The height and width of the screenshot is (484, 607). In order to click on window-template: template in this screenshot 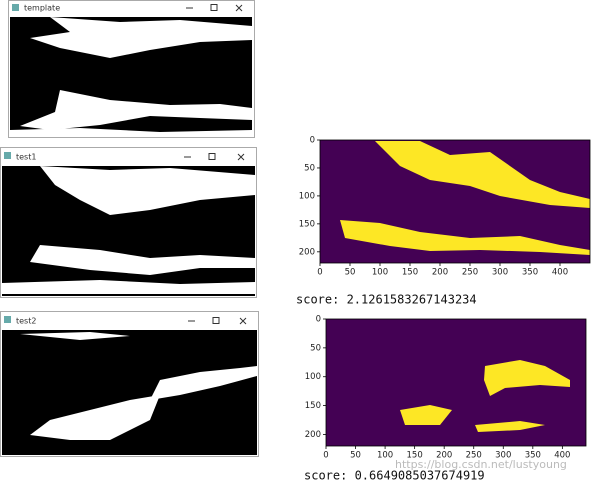, I will do `click(131, 69)`.